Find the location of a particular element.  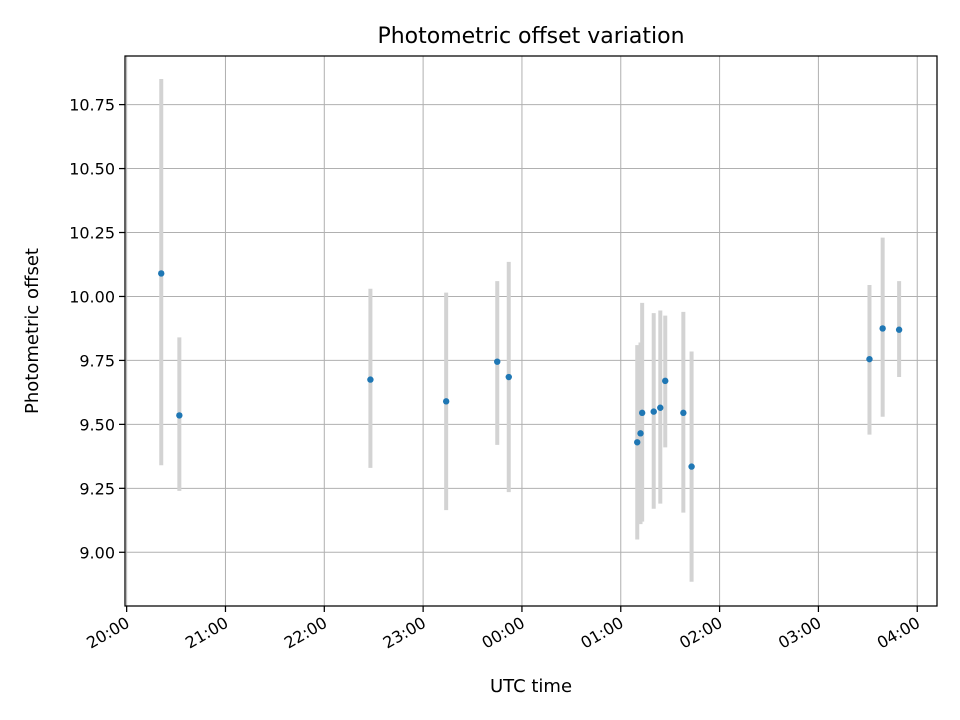

y-tick-label: 10.25 is located at coordinates (92, 233).